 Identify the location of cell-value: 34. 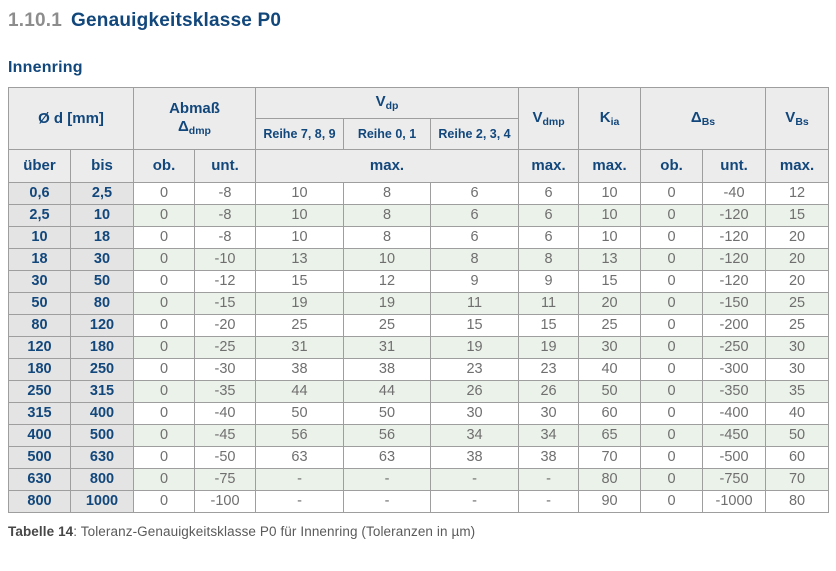
(474, 435).